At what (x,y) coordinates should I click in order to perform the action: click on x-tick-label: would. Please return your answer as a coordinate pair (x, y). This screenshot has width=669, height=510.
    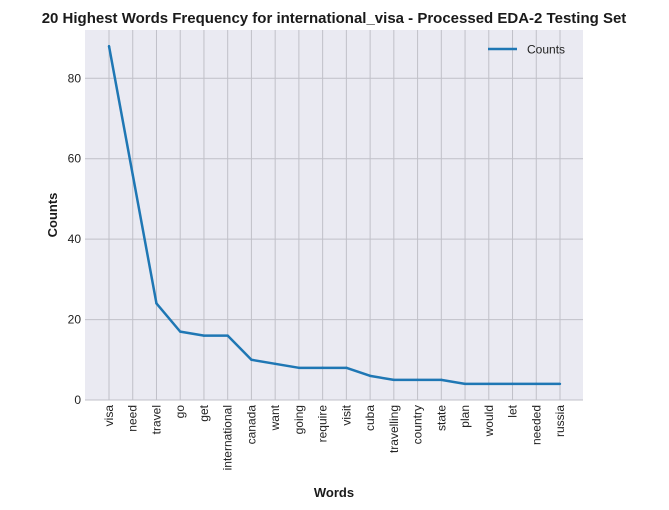
    Looking at the image, I should click on (489, 421).